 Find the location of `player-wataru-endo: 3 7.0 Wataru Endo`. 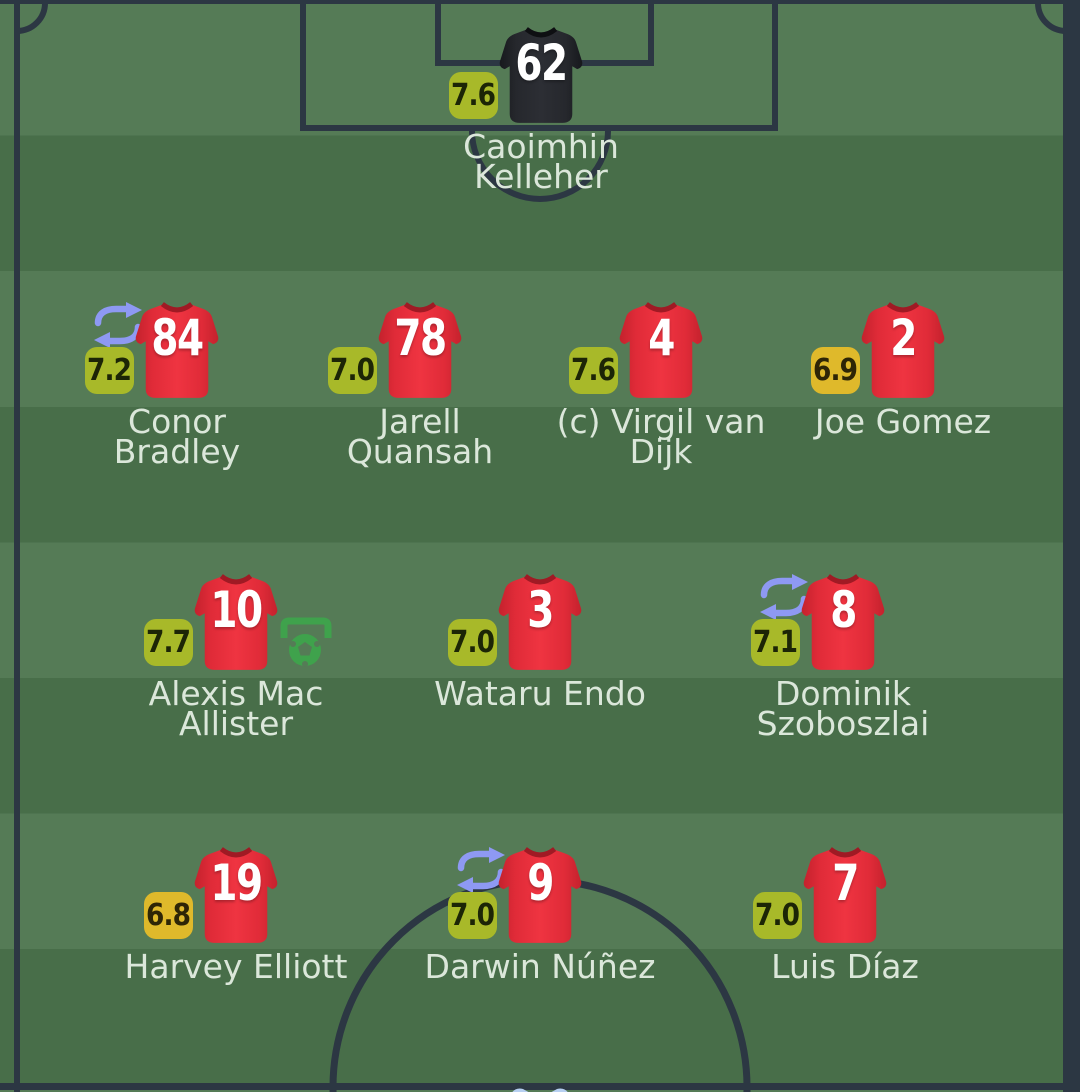

player-wataru-endo: 3 7.0 Wataru Endo is located at coordinates (540, 662).